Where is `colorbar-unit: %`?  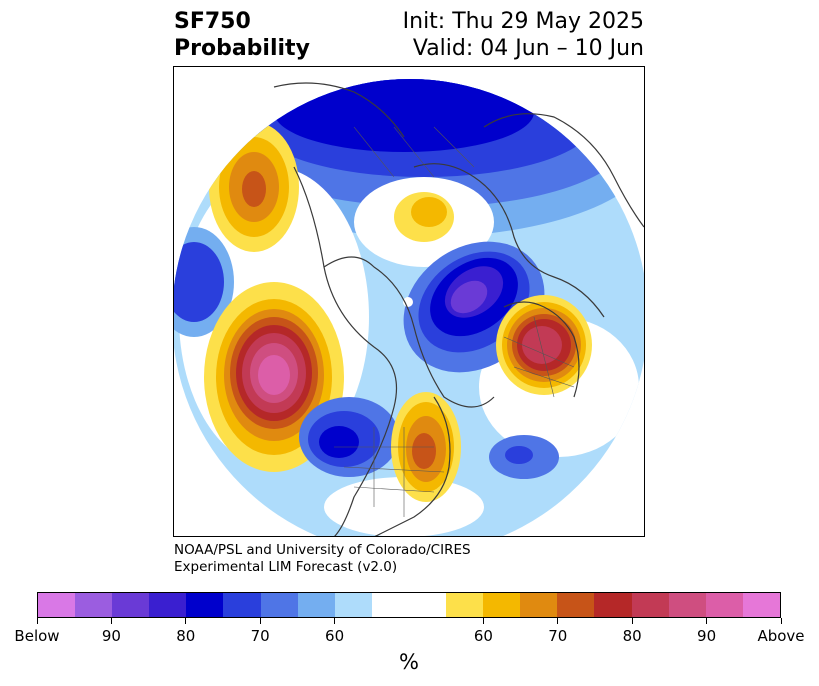 colorbar-unit: % is located at coordinates (409, 662).